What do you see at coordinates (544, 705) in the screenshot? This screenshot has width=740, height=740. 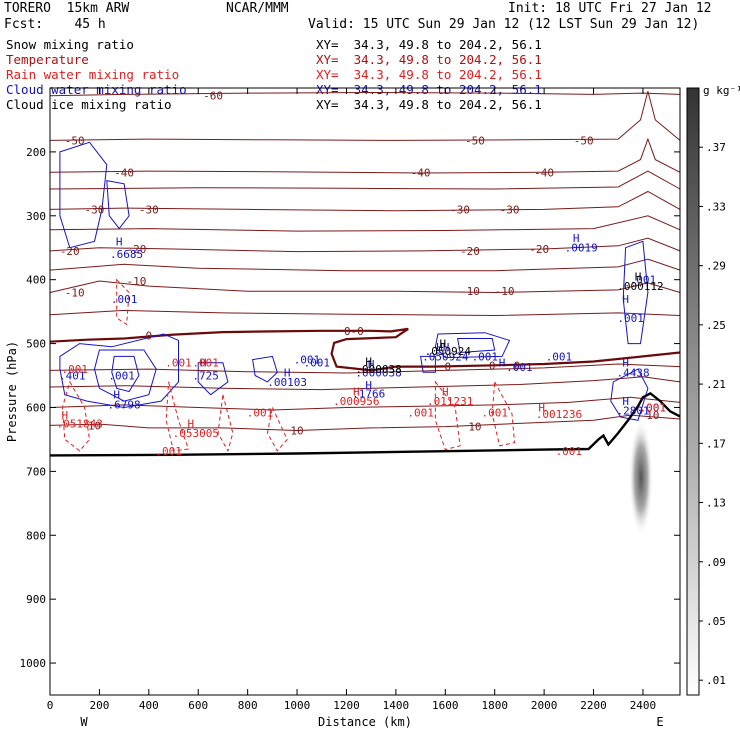 I see `x-tick-label-10: 2000` at bounding box center [544, 705].